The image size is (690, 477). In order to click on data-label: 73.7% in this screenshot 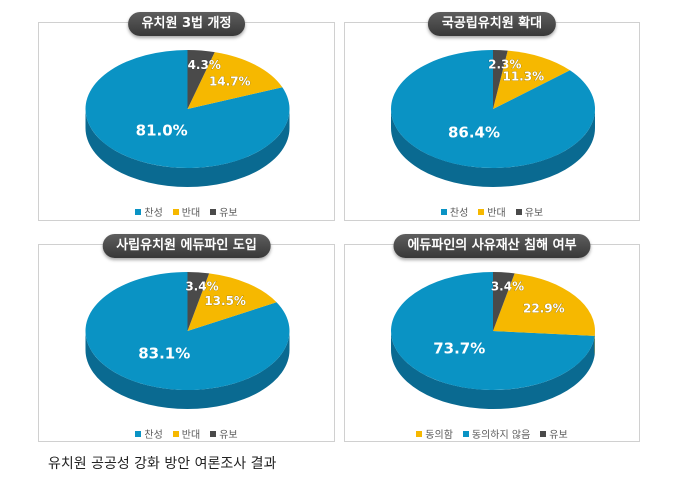, I will do `click(459, 348)`.